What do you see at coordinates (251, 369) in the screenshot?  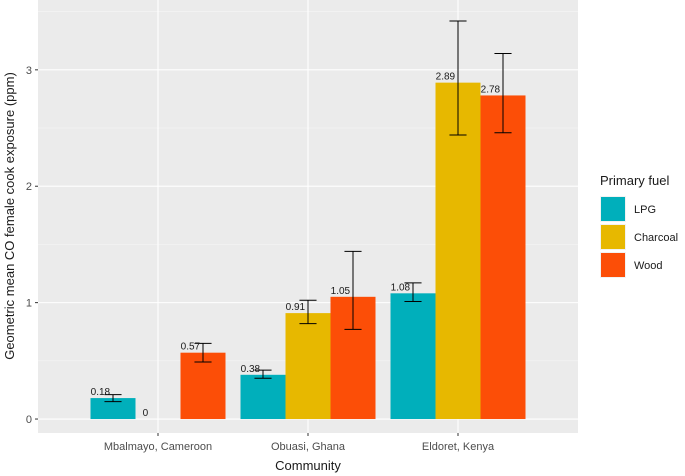 I see `data-label: 0.38` at bounding box center [251, 369].